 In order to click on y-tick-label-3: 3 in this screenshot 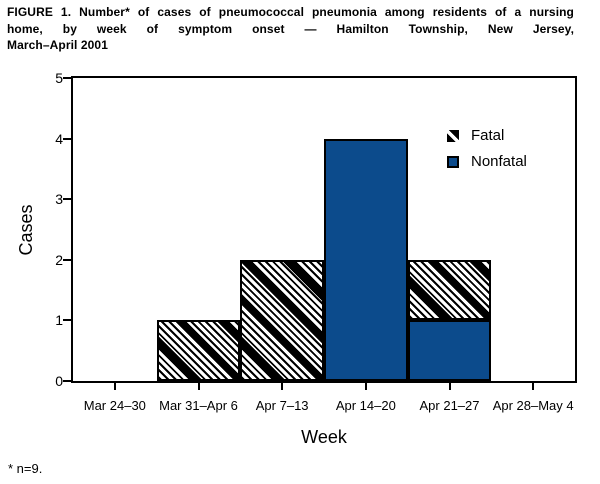, I will do `click(59, 199)`.